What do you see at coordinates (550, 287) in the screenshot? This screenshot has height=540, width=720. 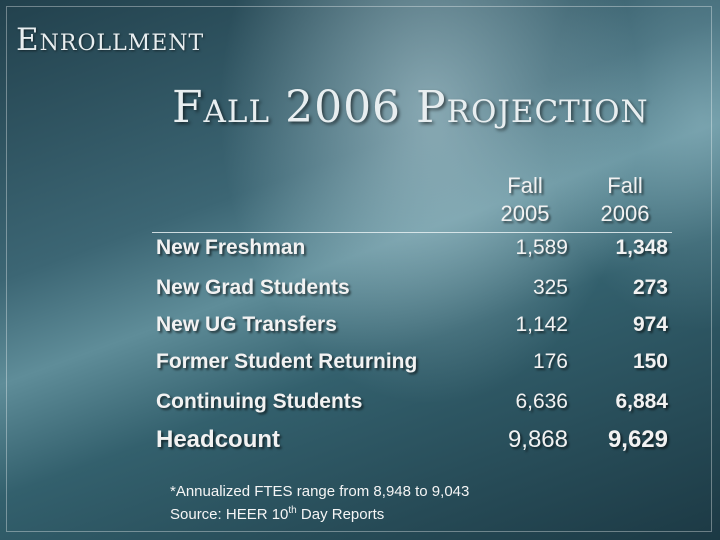 I see `value-fall-2005: 325` at bounding box center [550, 287].